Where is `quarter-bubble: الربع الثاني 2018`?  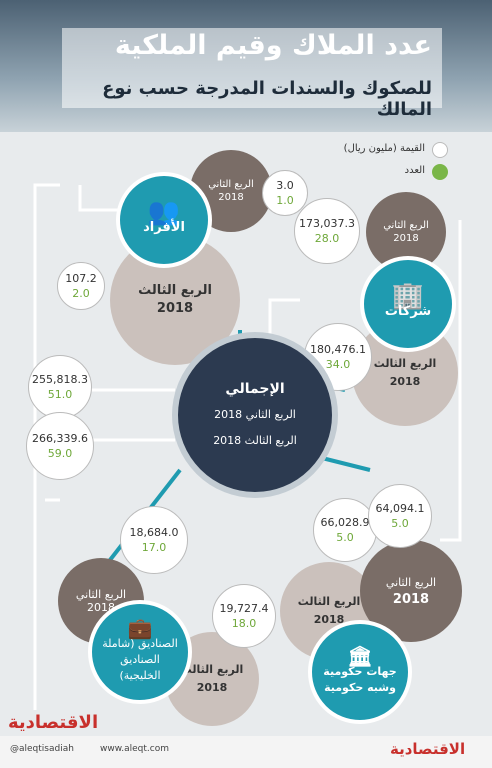 quarter-bubble: الربع الثاني 2018 is located at coordinates (101, 601).